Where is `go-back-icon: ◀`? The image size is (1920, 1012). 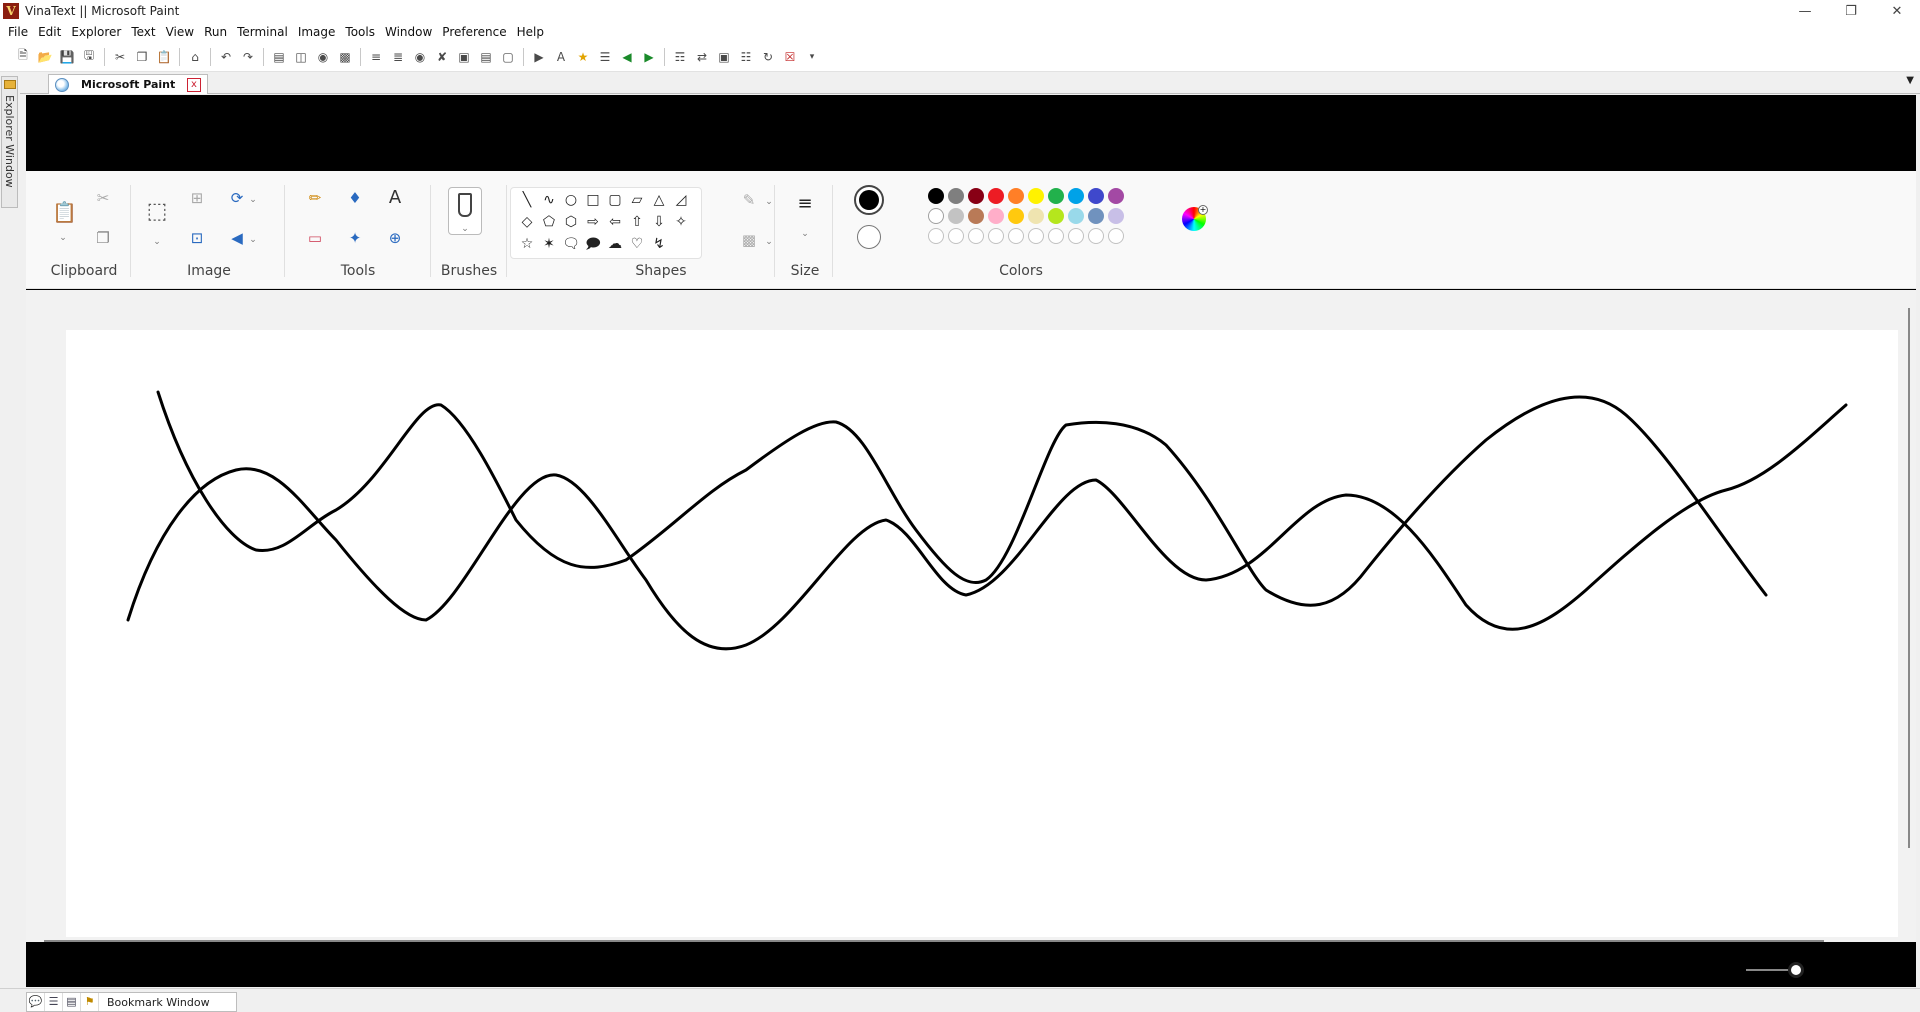
go-back-icon: ◀ is located at coordinates (627, 56).